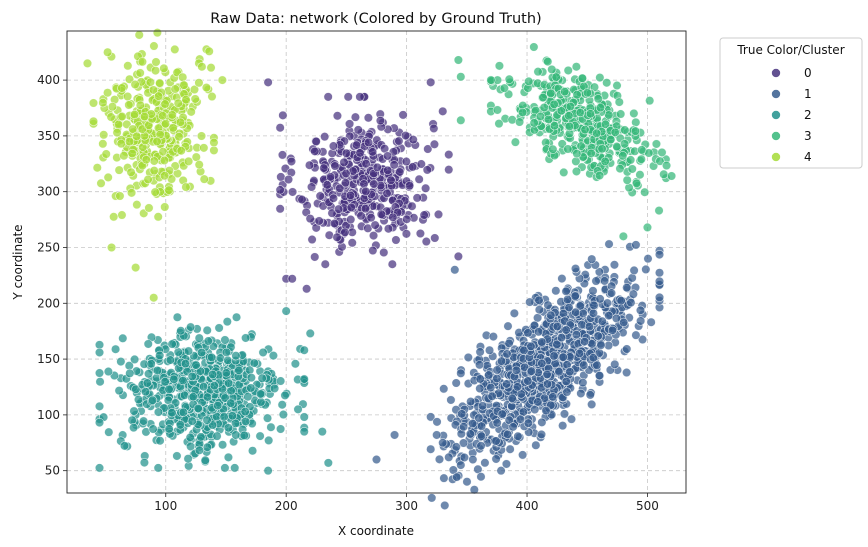 This screenshot has height=547, width=868. What do you see at coordinates (48, 247) in the screenshot?
I see `y-tick-label: 250` at bounding box center [48, 247].